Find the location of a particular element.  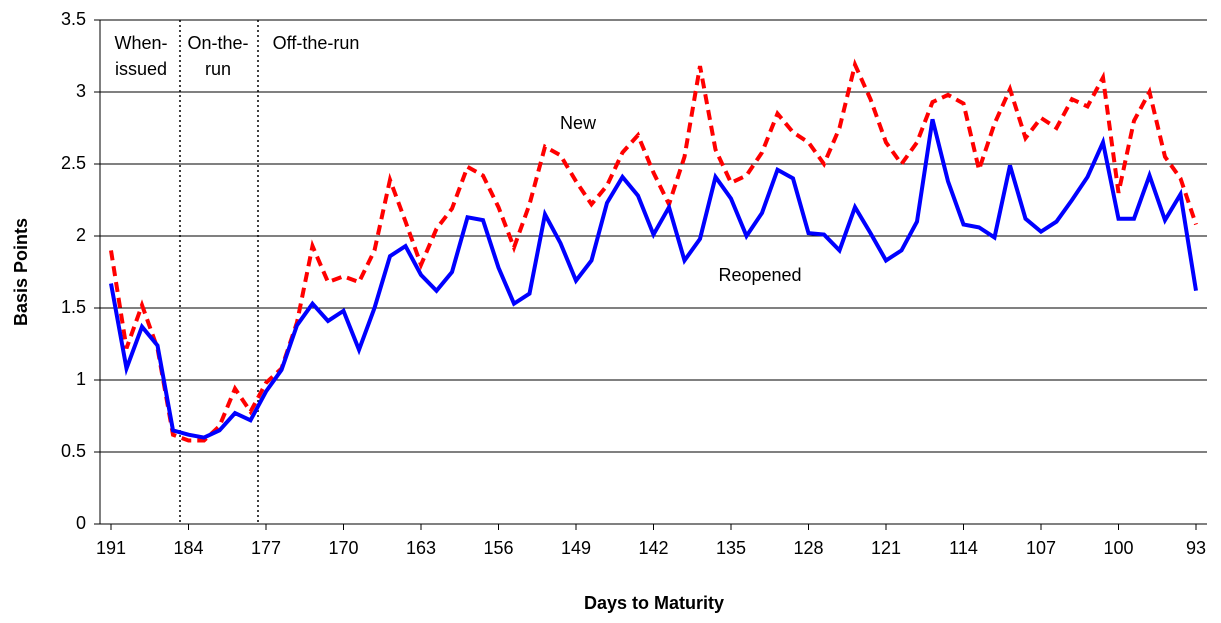

period-label: When- is located at coordinates (140, 43).